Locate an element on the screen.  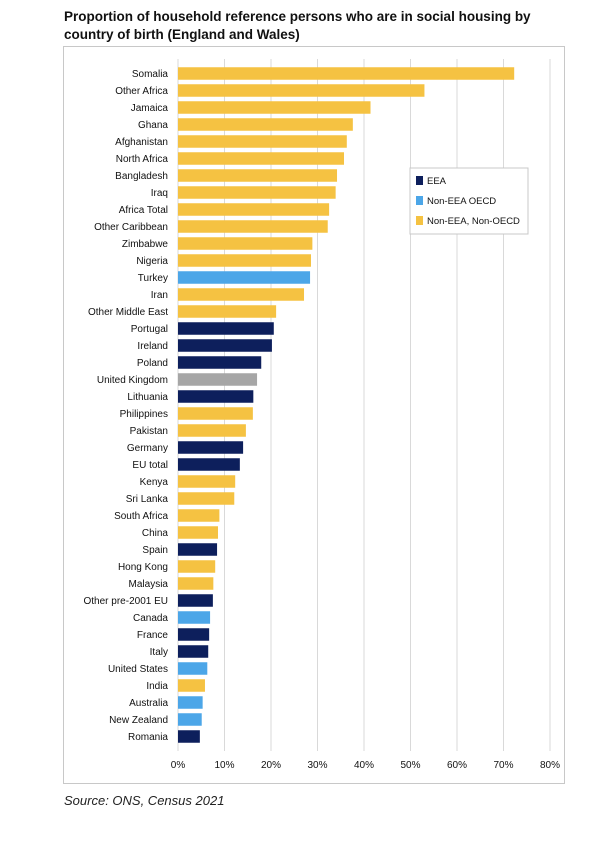
category-label: Nigeria is located at coordinates (152, 261).